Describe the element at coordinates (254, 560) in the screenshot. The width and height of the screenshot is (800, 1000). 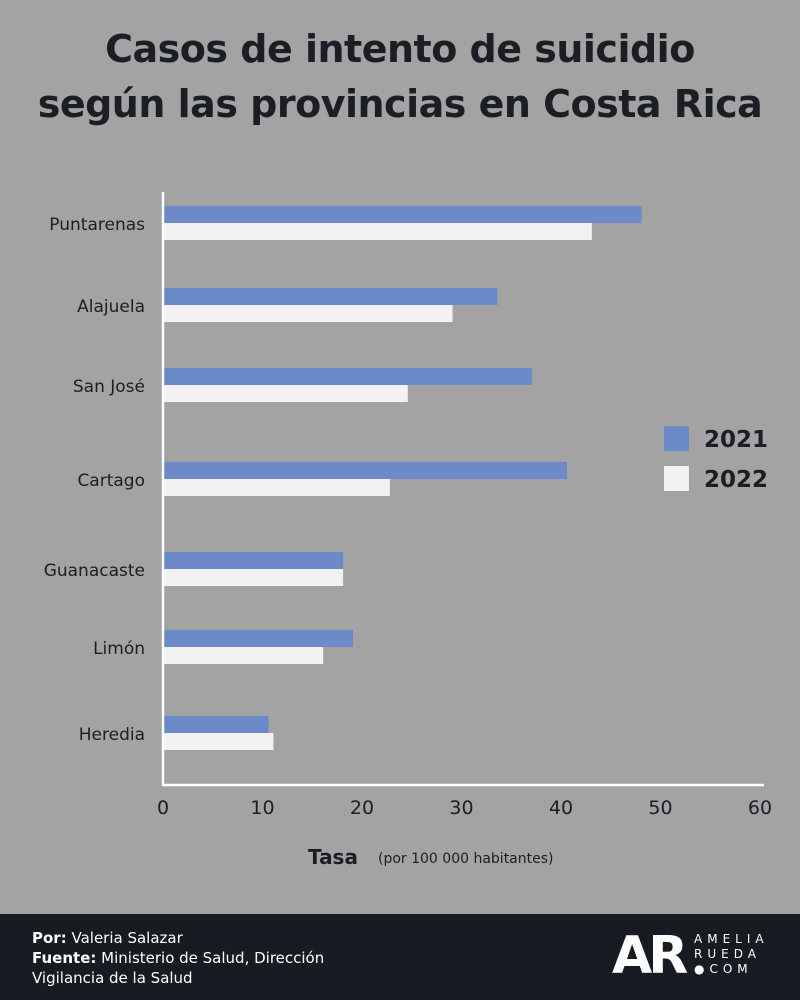
I see `bar-guanacaste-2021` at that location.